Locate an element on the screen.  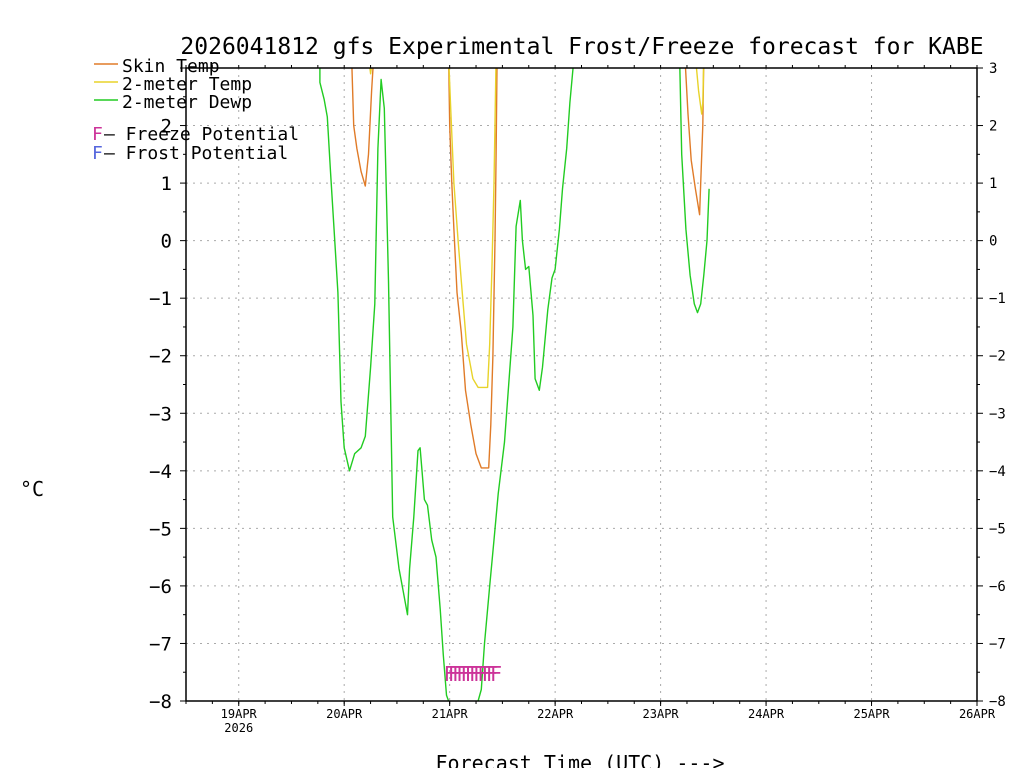
y-tick-label-left: 0 is located at coordinates (166, 242).